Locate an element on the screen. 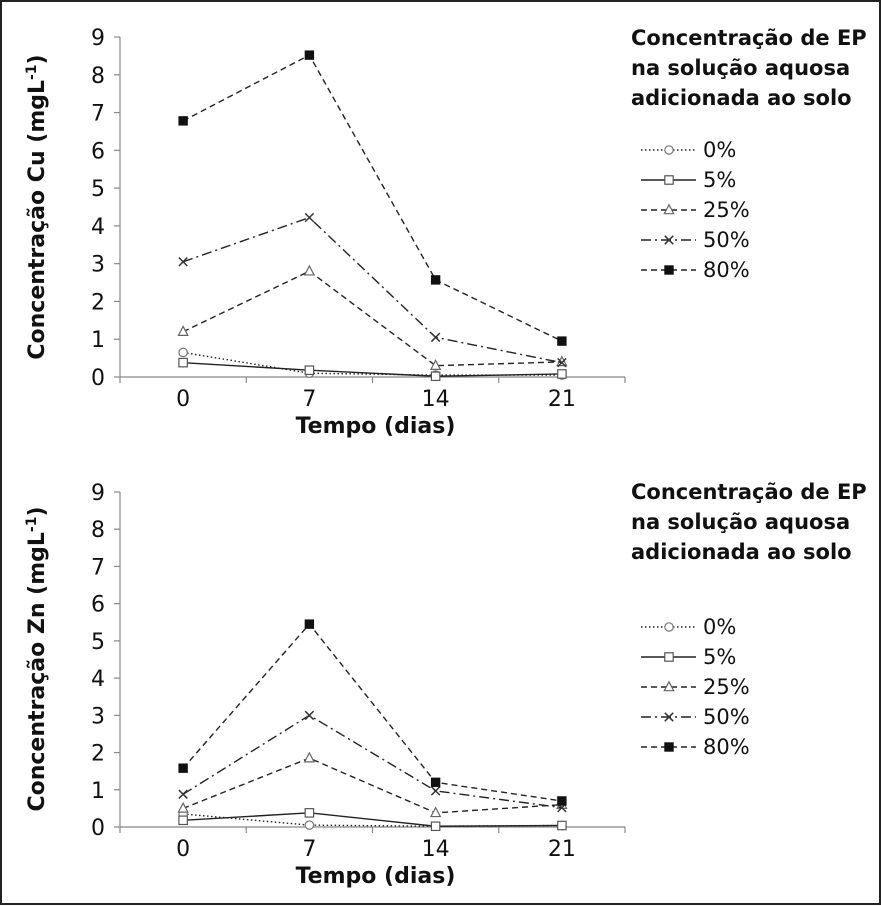 Image resolution: width=881 pixels, height=907 pixels. legend-entry: 25% is located at coordinates (695, 687).